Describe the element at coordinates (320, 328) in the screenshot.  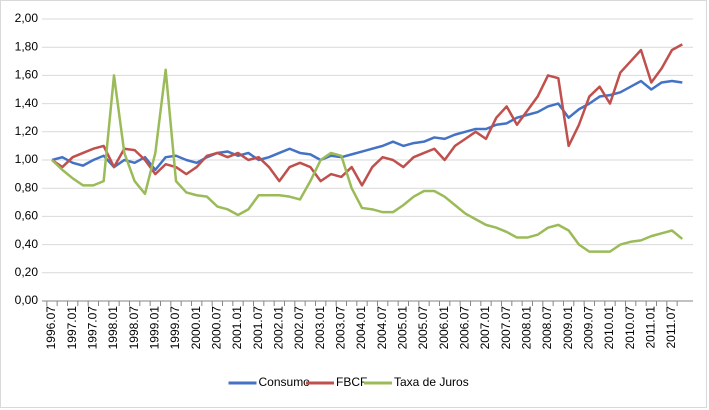
I see `x-tick-label: 2003.01` at that location.